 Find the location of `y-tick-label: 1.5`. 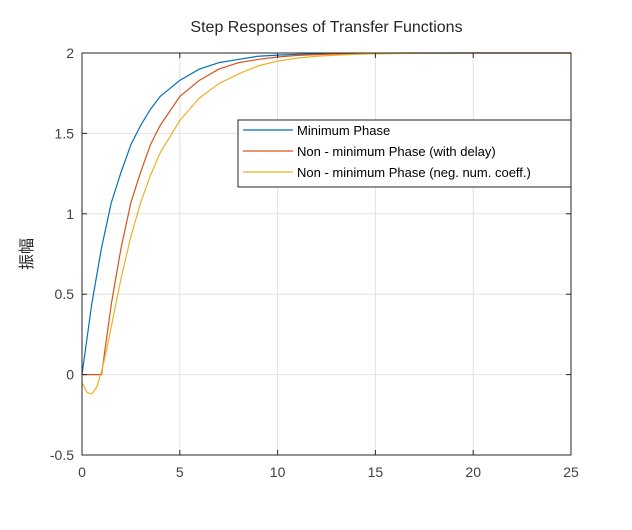

y-tick-label: 1.5 is located at coordinates (65, 133).